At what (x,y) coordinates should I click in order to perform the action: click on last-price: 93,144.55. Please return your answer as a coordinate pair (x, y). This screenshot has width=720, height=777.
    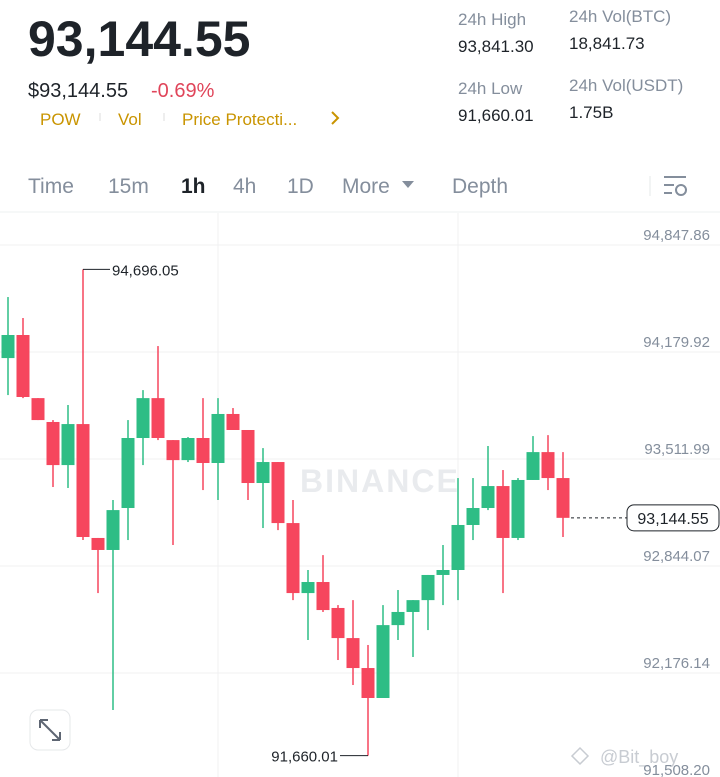
    Looking at the image, I should click on (139, 39).